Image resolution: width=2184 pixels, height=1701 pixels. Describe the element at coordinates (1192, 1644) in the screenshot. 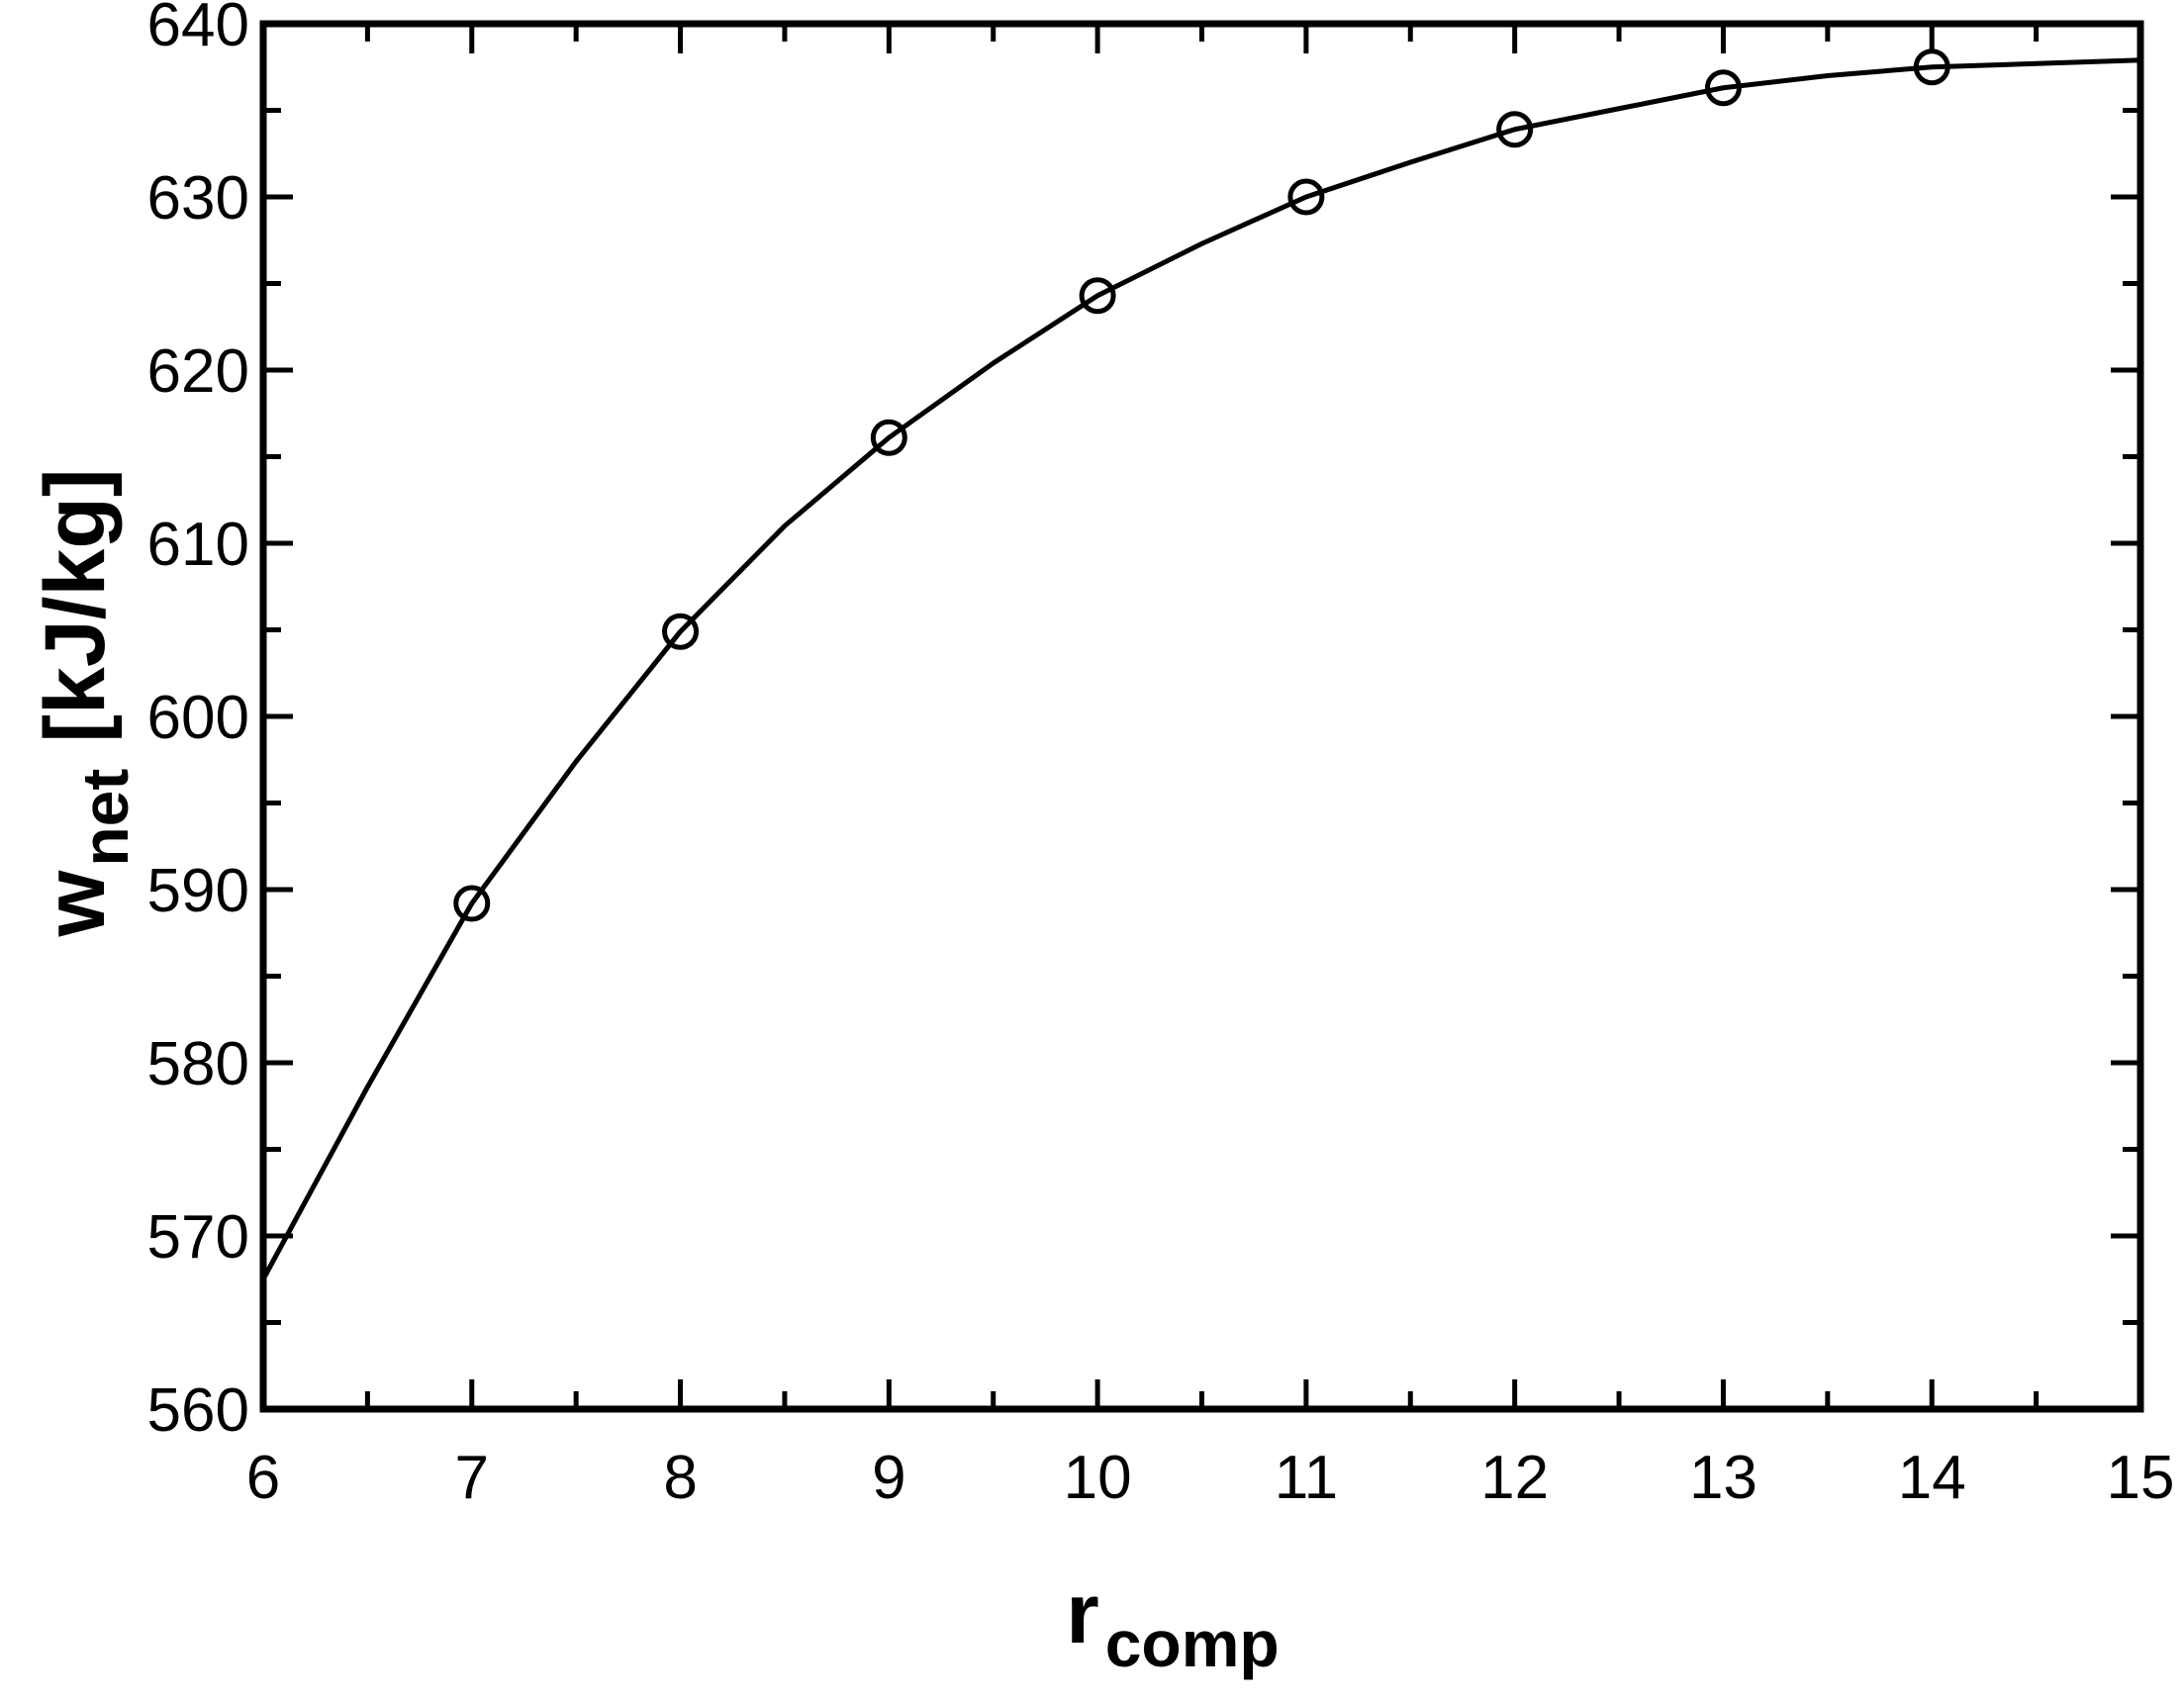

I see `x-axis-title-sub: comp` at that location.